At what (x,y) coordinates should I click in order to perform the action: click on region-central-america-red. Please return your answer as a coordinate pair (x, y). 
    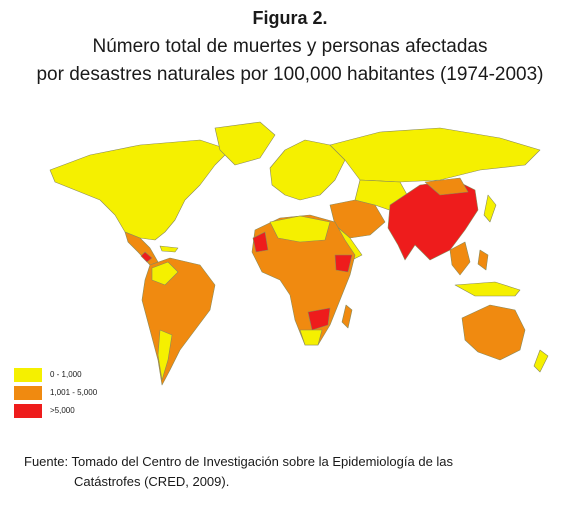
    Looking at the image, I should click on (146, 257).